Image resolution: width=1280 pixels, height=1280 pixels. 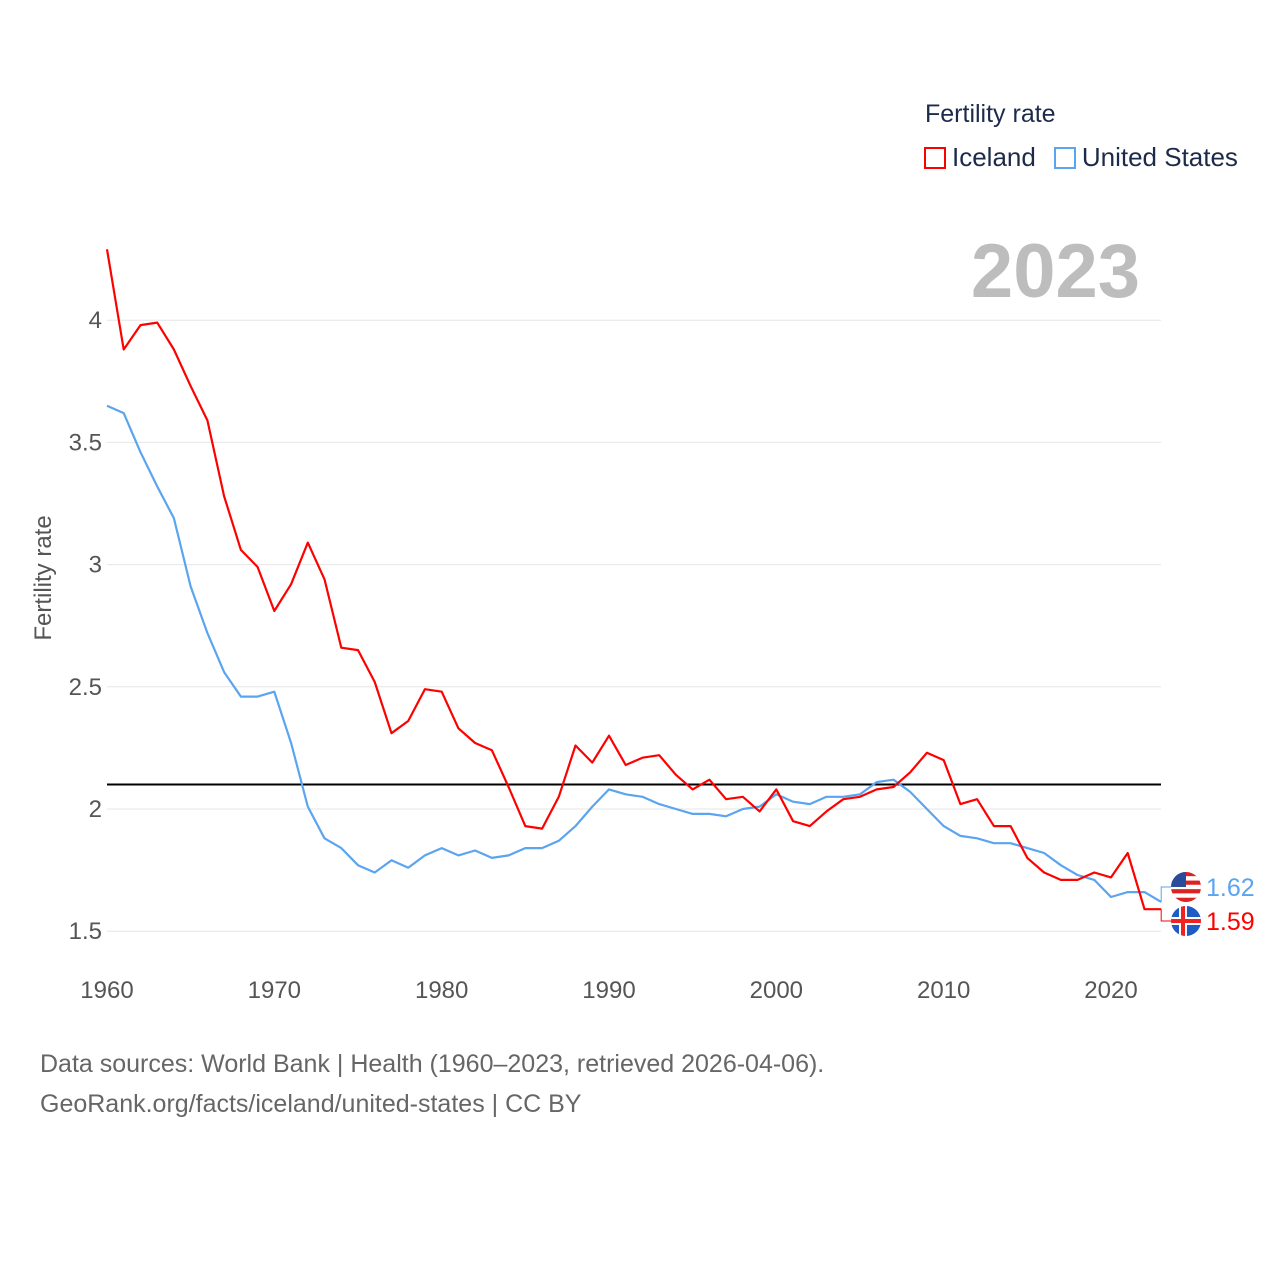 I want to click on x-tick-label: 1970, so click(x=274, y=990).